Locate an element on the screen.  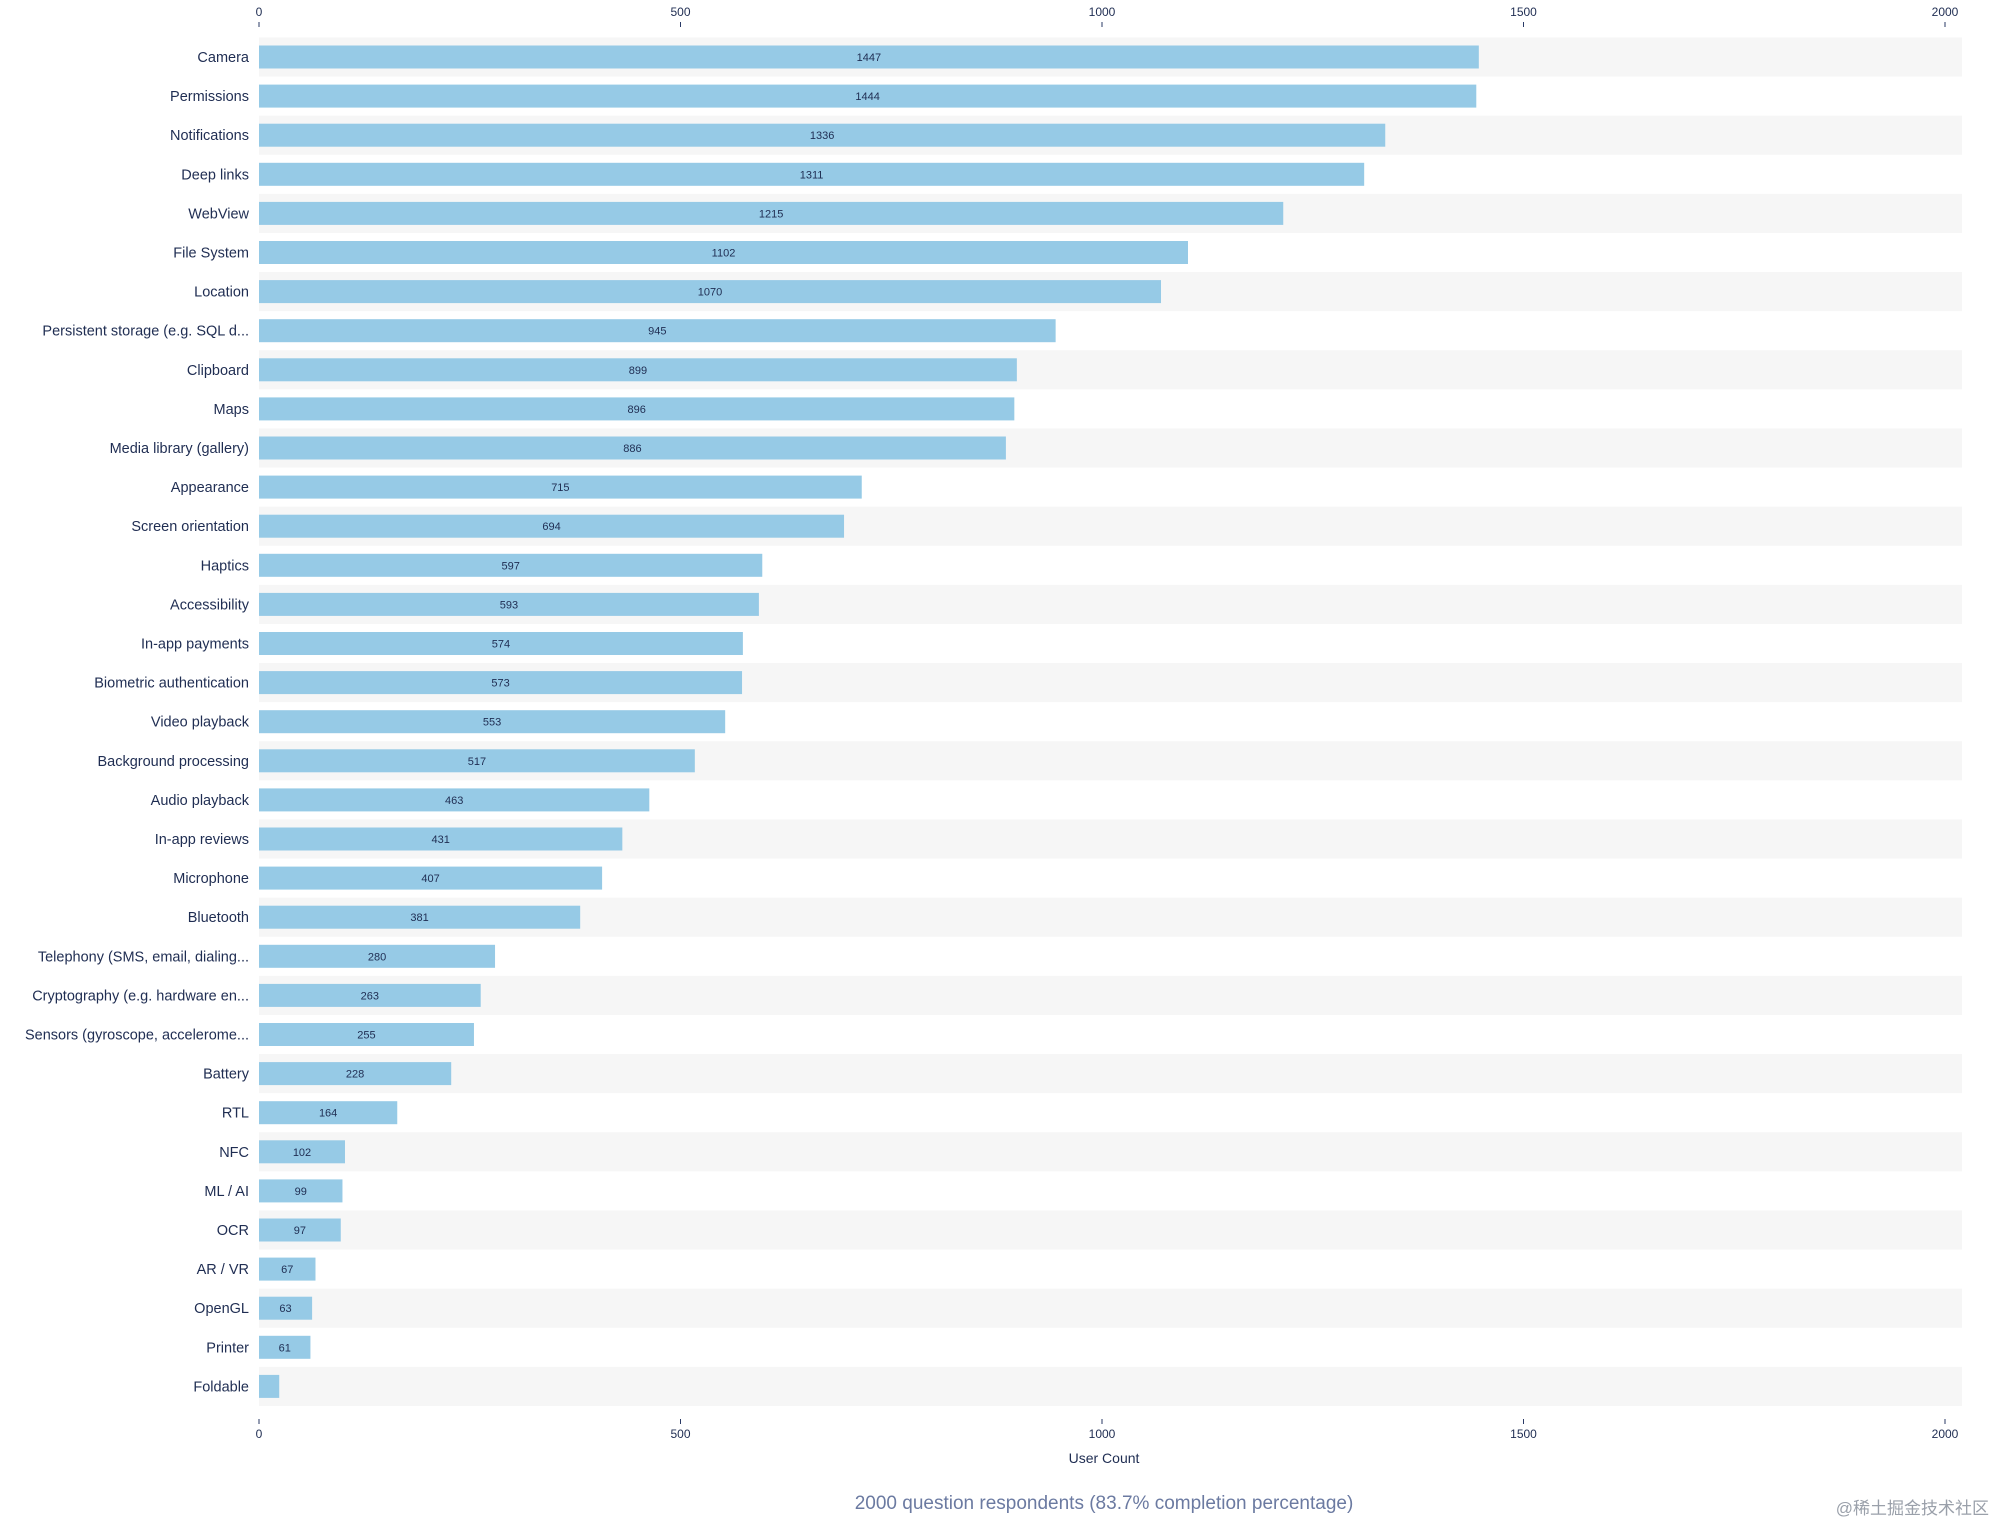
bottom-axis: 0 500 1000 1500 2000 is located at coordinates (1107, 1430).